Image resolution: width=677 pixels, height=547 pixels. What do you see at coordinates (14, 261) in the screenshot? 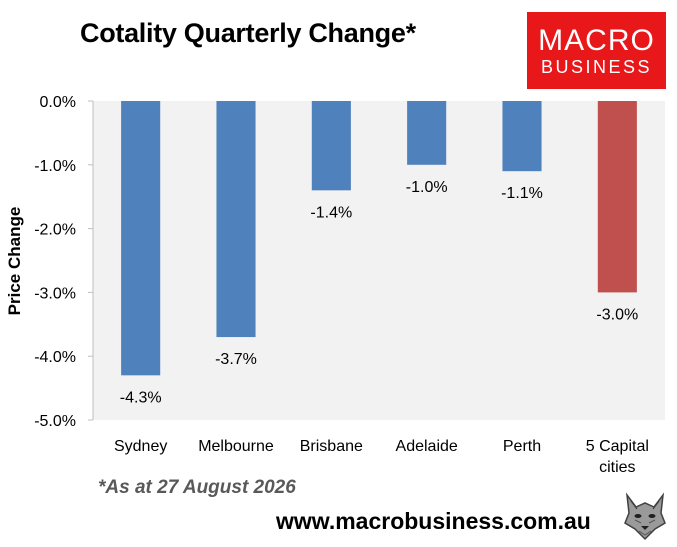
I see `y-axis-label: Price Change` at bounding box center [14, 261].